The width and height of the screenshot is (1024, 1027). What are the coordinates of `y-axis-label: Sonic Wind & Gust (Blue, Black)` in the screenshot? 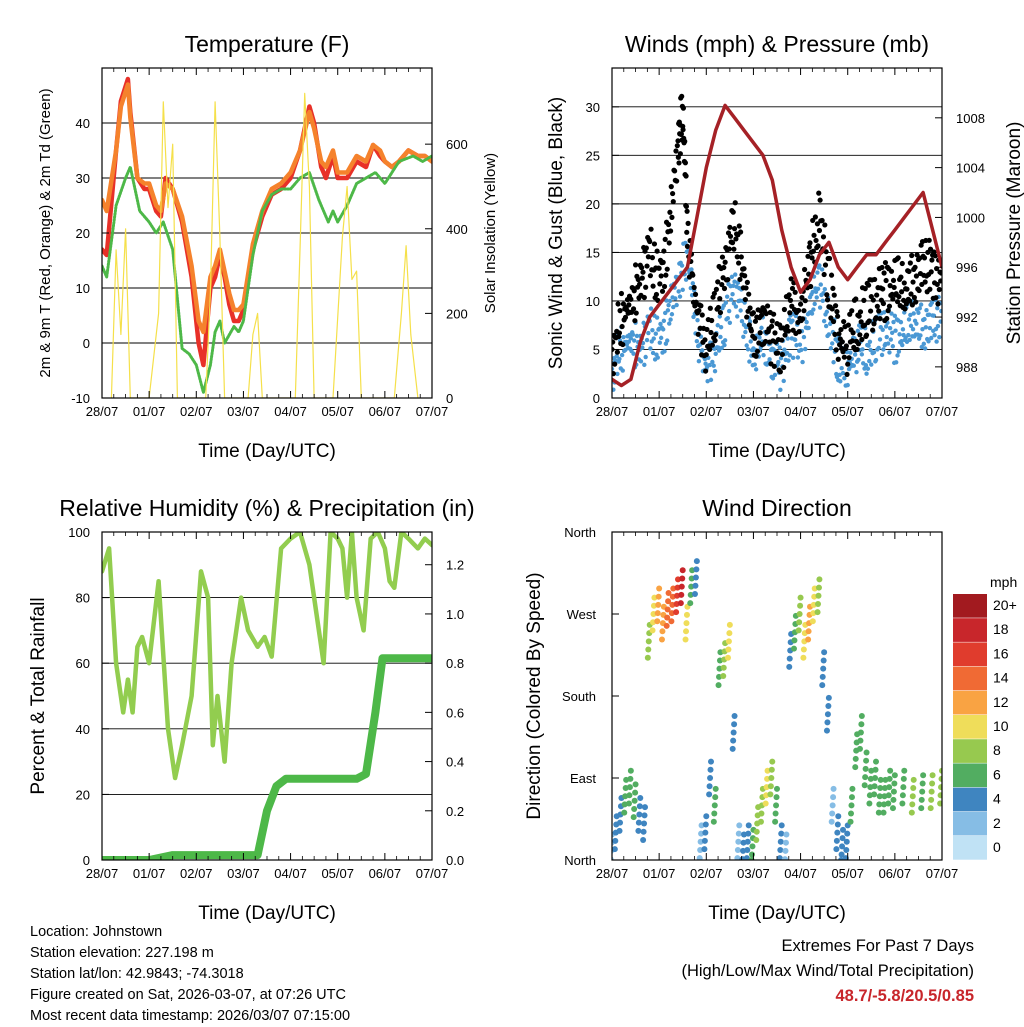 It's located at (556, 233).